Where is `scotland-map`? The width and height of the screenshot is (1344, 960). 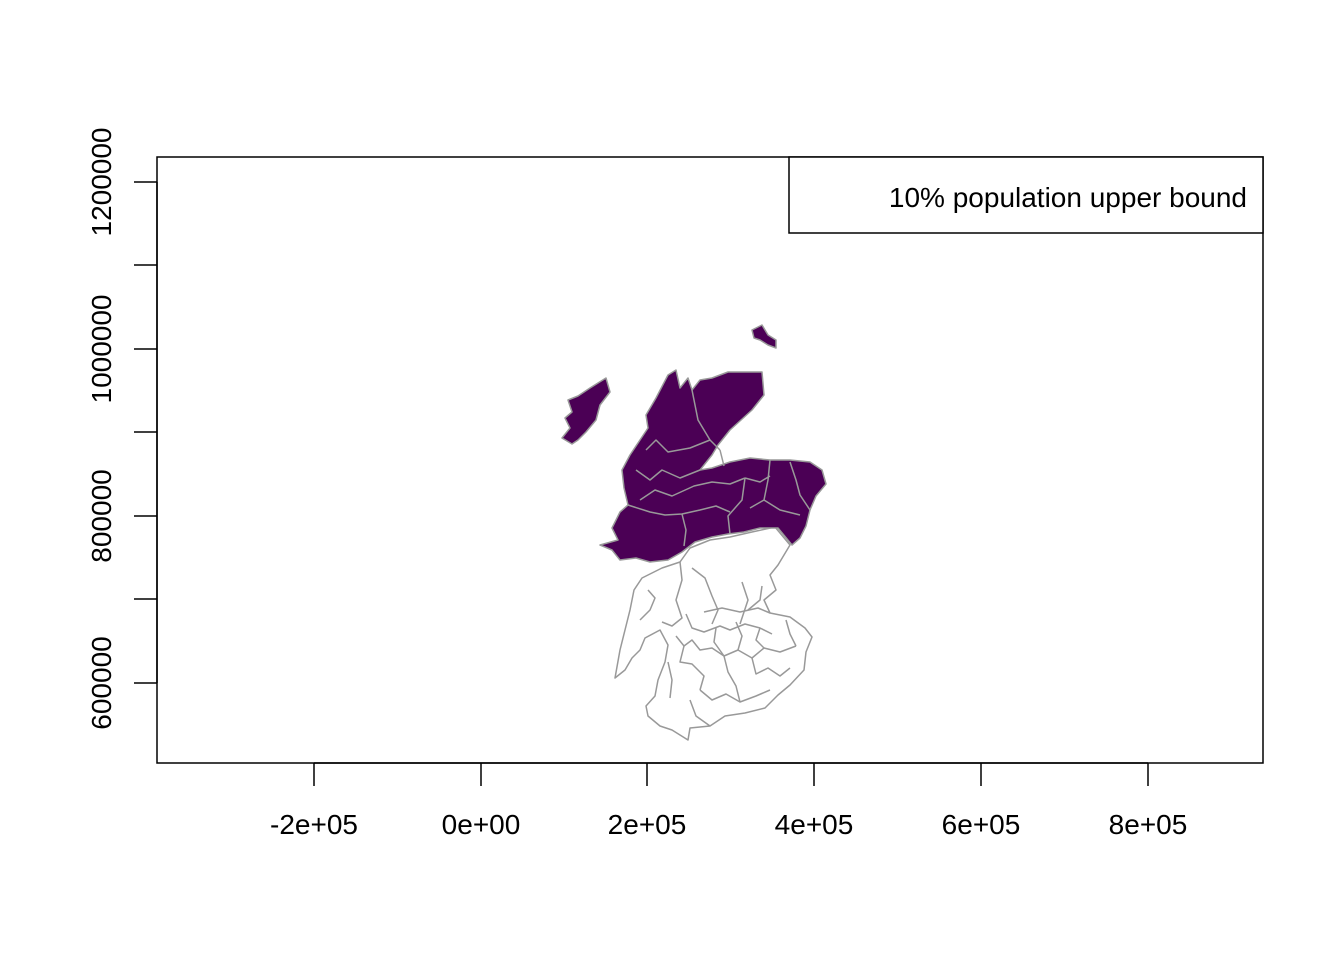
scotland-map is located at coordinates (694, 532).